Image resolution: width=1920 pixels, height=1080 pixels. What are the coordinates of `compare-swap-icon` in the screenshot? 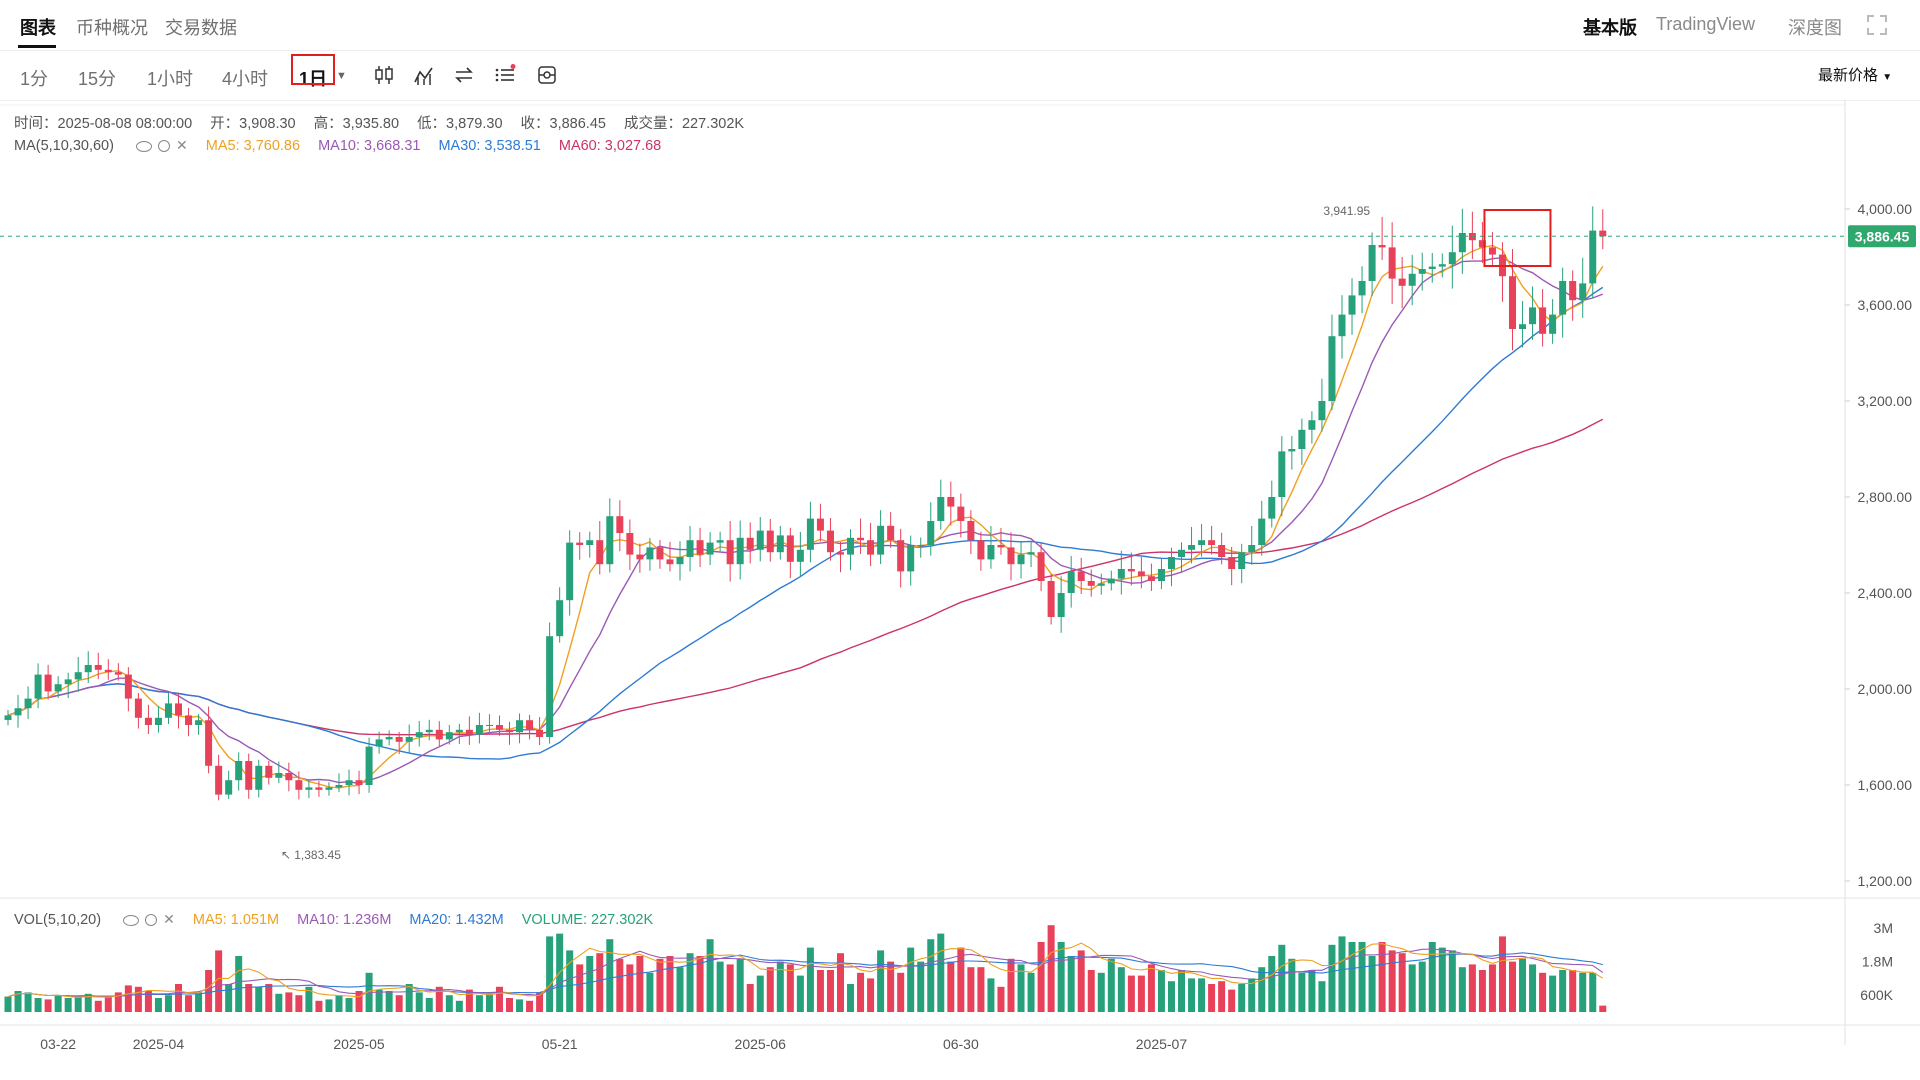 It's located at (464, 75).